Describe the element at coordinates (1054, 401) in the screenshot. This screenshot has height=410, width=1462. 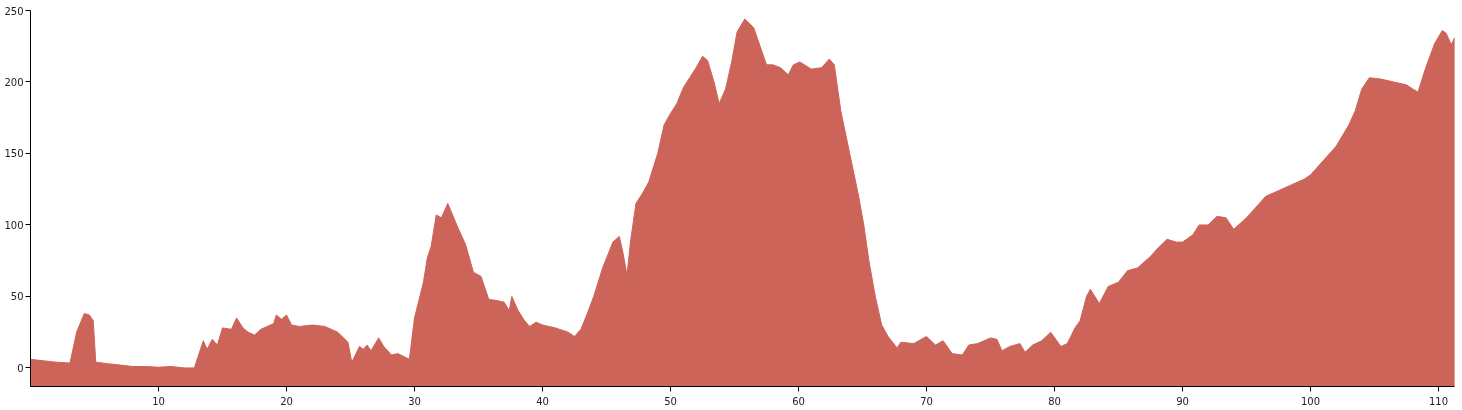
I see `x-tick-label: 80` at that location.